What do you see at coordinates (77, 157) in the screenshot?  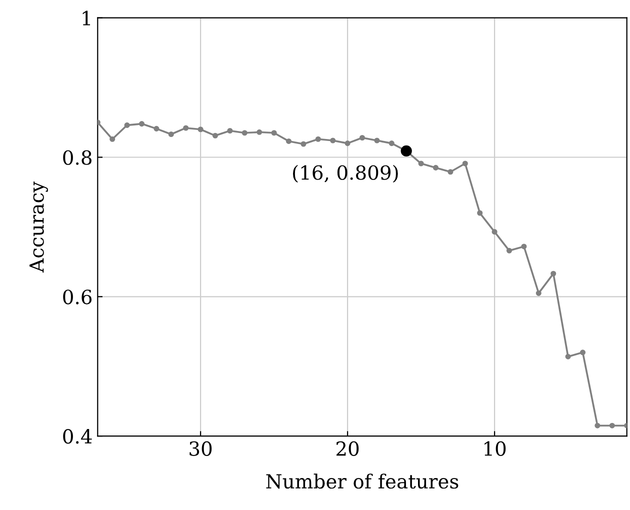 I see `y-tick-label: 0.8` at bounding box center [77, 157].